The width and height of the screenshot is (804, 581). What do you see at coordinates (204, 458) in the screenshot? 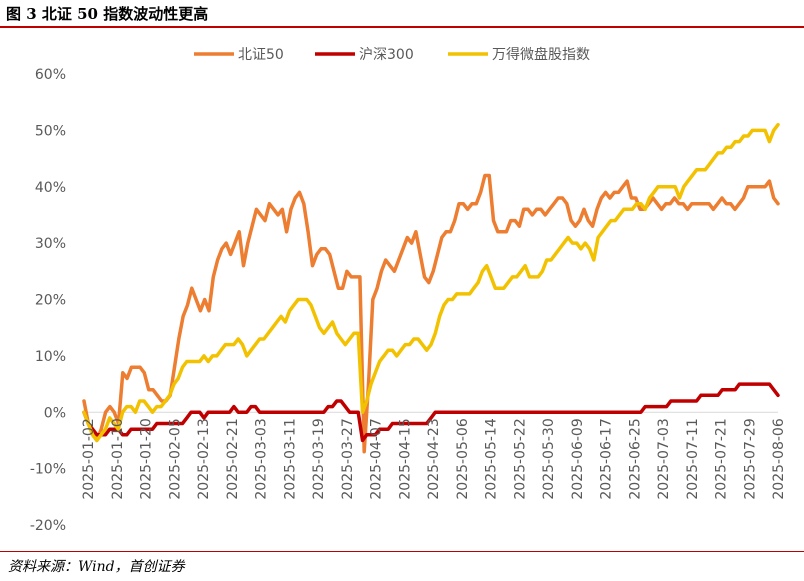
I see `x-tick-label: 2025-02-13` at bounding box center [204, 458].